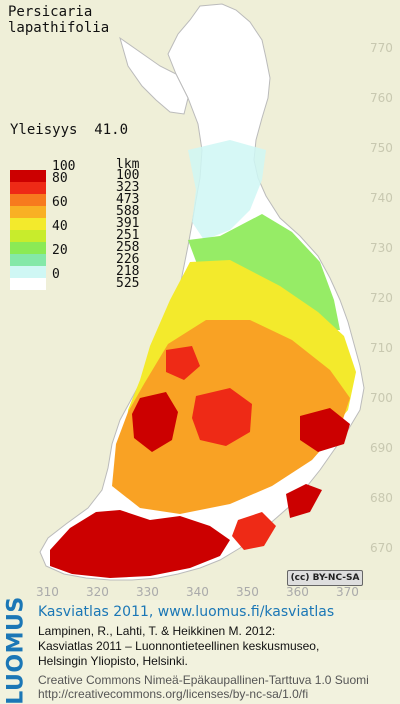  I want to click on legend-count: 525, so click(128, 283).